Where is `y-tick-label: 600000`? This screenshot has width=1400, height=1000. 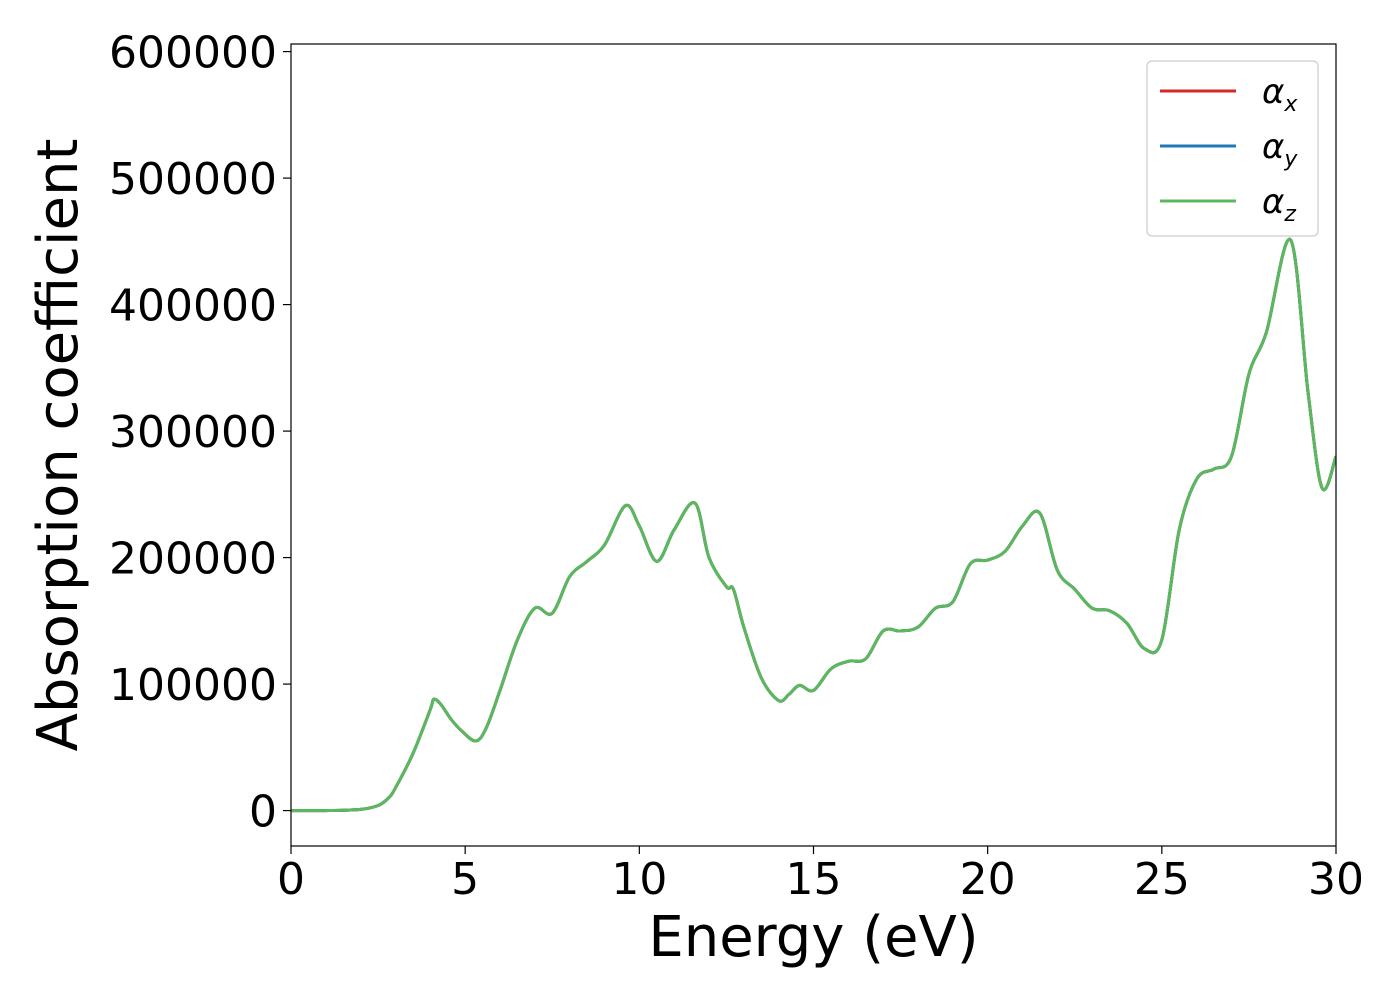
y-tick-label: 600000 is located at coordinates (193, 53).